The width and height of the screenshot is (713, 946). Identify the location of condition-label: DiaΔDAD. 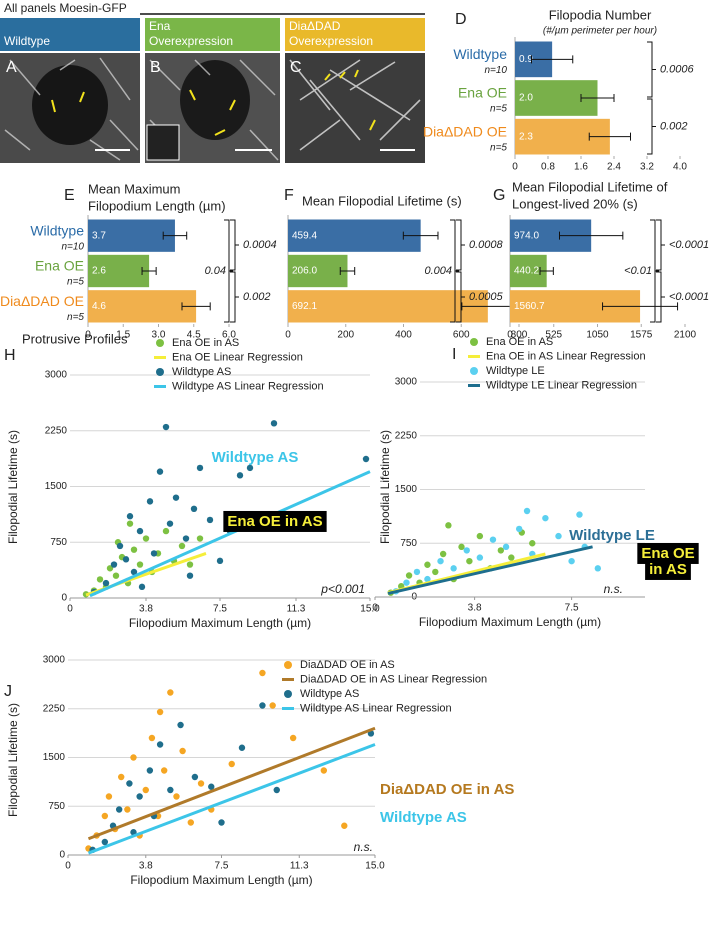
(315, 26).